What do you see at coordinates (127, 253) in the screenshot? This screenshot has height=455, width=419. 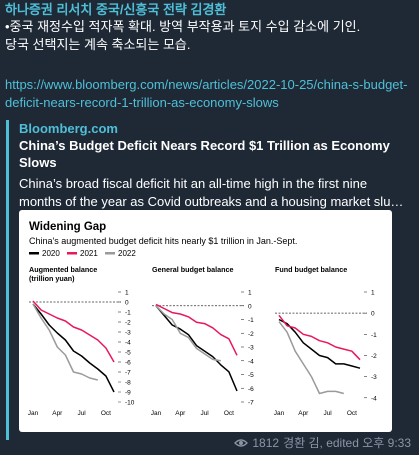 I see `legend-label-2022: 2022` at bounding box center [127, 253].